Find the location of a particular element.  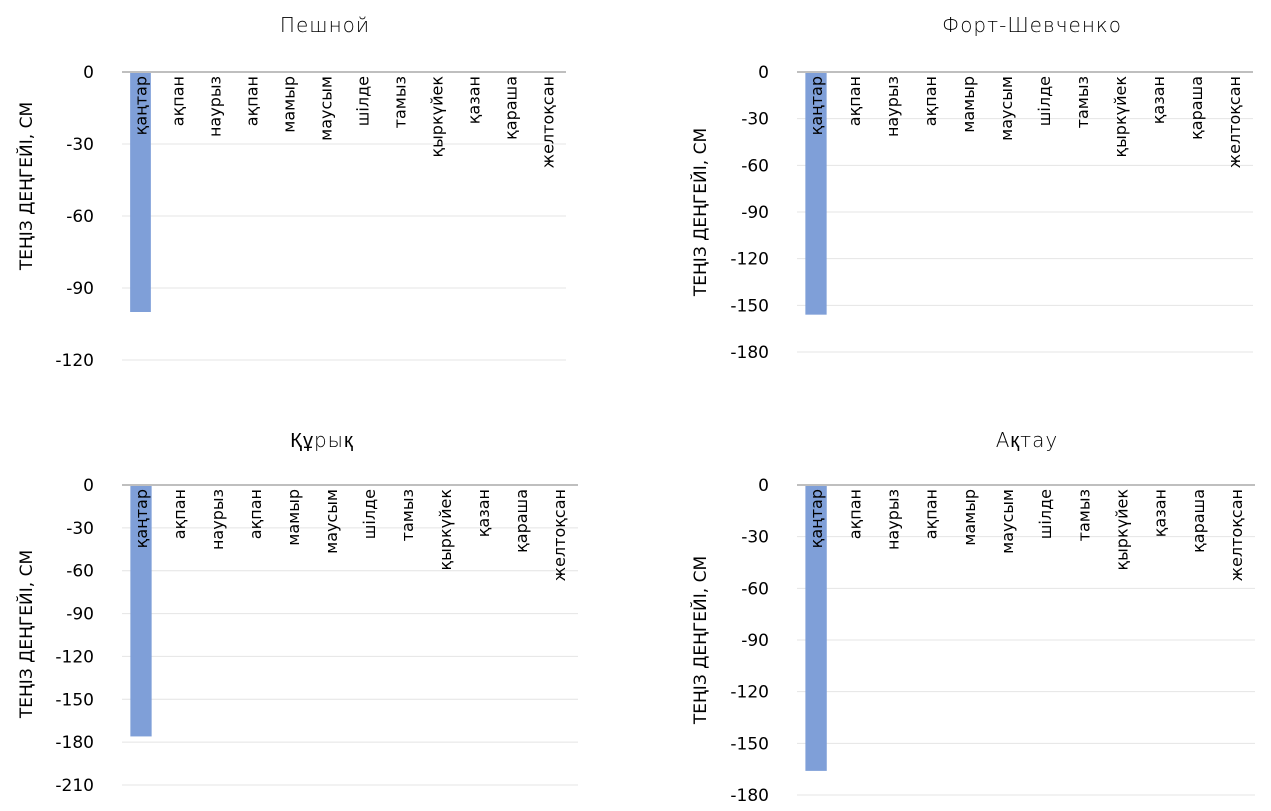

chart-title: Құрық is located at coordinates (321, 440).